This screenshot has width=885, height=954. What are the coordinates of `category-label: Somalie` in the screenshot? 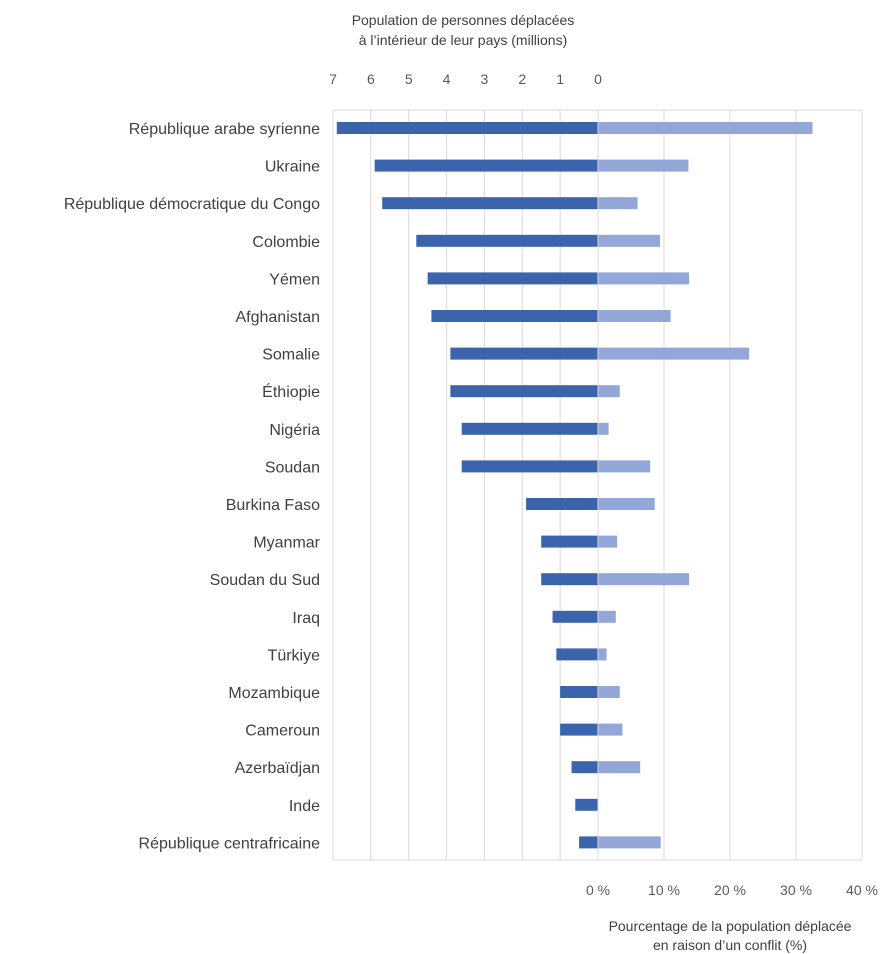 It's located at (291, 355).